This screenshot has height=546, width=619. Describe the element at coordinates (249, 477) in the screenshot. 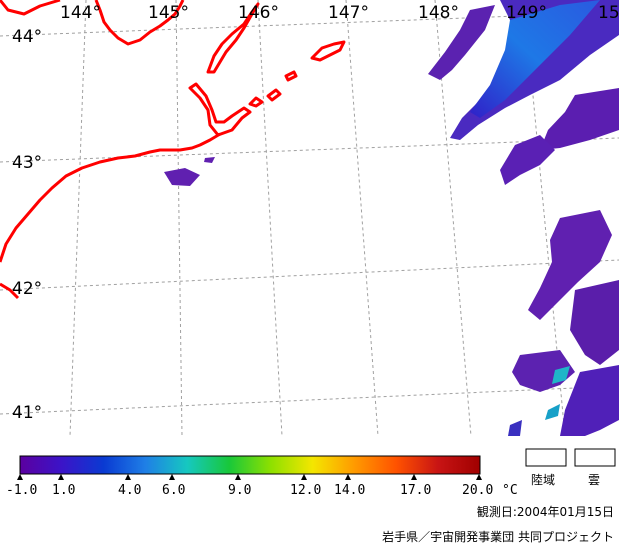

I see `colorbar-tick-marks` at that location.